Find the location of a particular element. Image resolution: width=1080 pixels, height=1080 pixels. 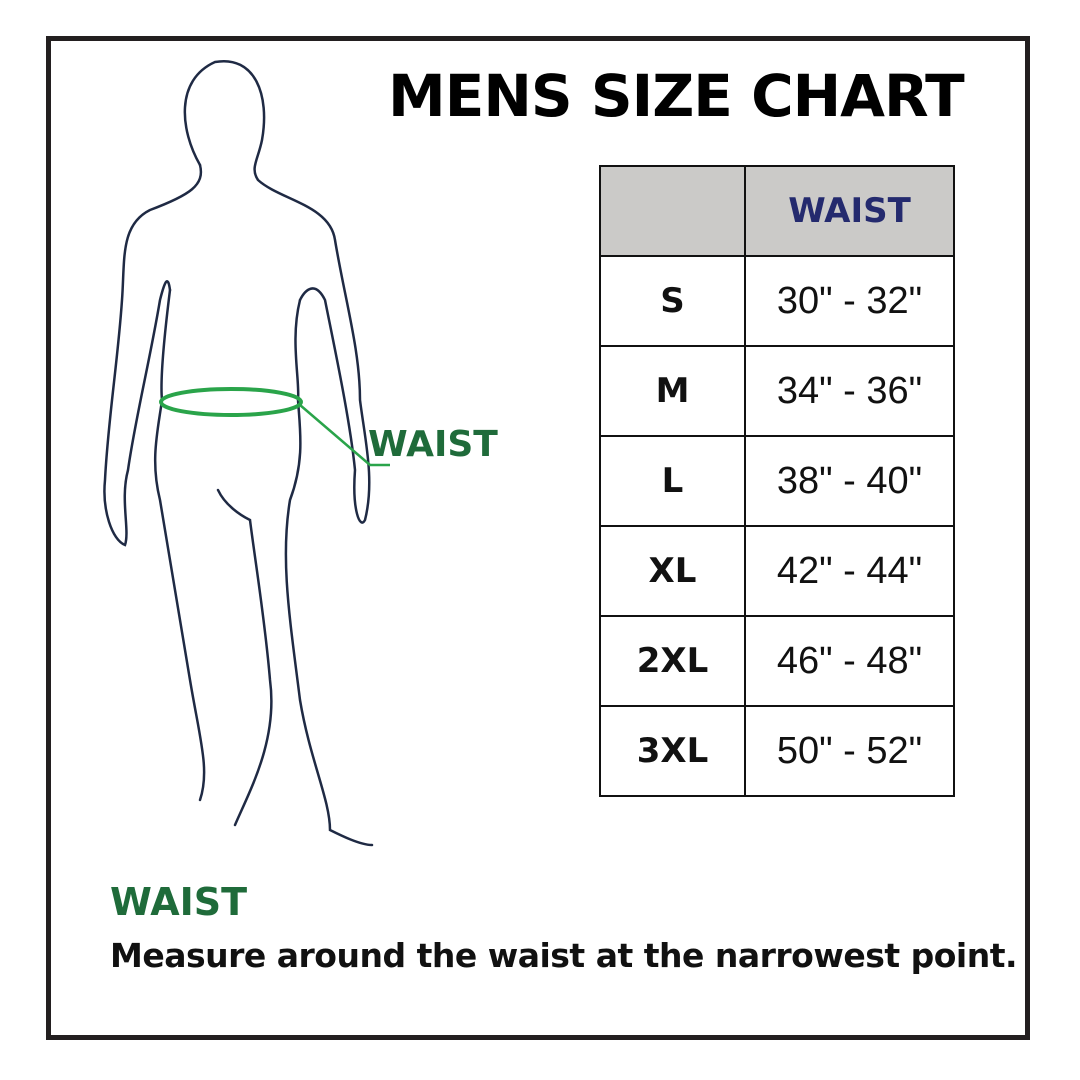

note-title: WAIST is located at coordinates (179, 902).